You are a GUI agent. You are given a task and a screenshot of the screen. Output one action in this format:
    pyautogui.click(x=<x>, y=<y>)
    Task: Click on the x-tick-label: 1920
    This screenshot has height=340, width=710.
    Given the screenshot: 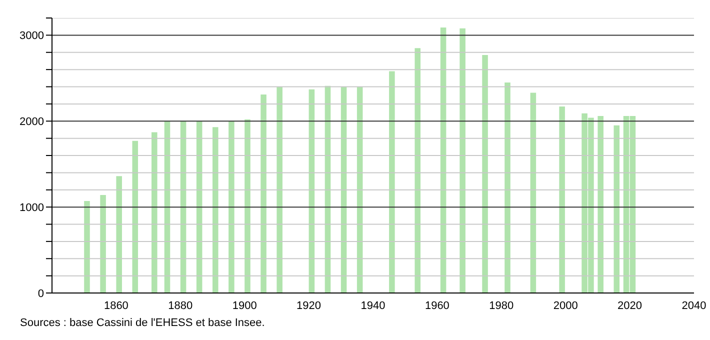 What is the action you would take?
    pyautogui.click(x=309, y=306)
    